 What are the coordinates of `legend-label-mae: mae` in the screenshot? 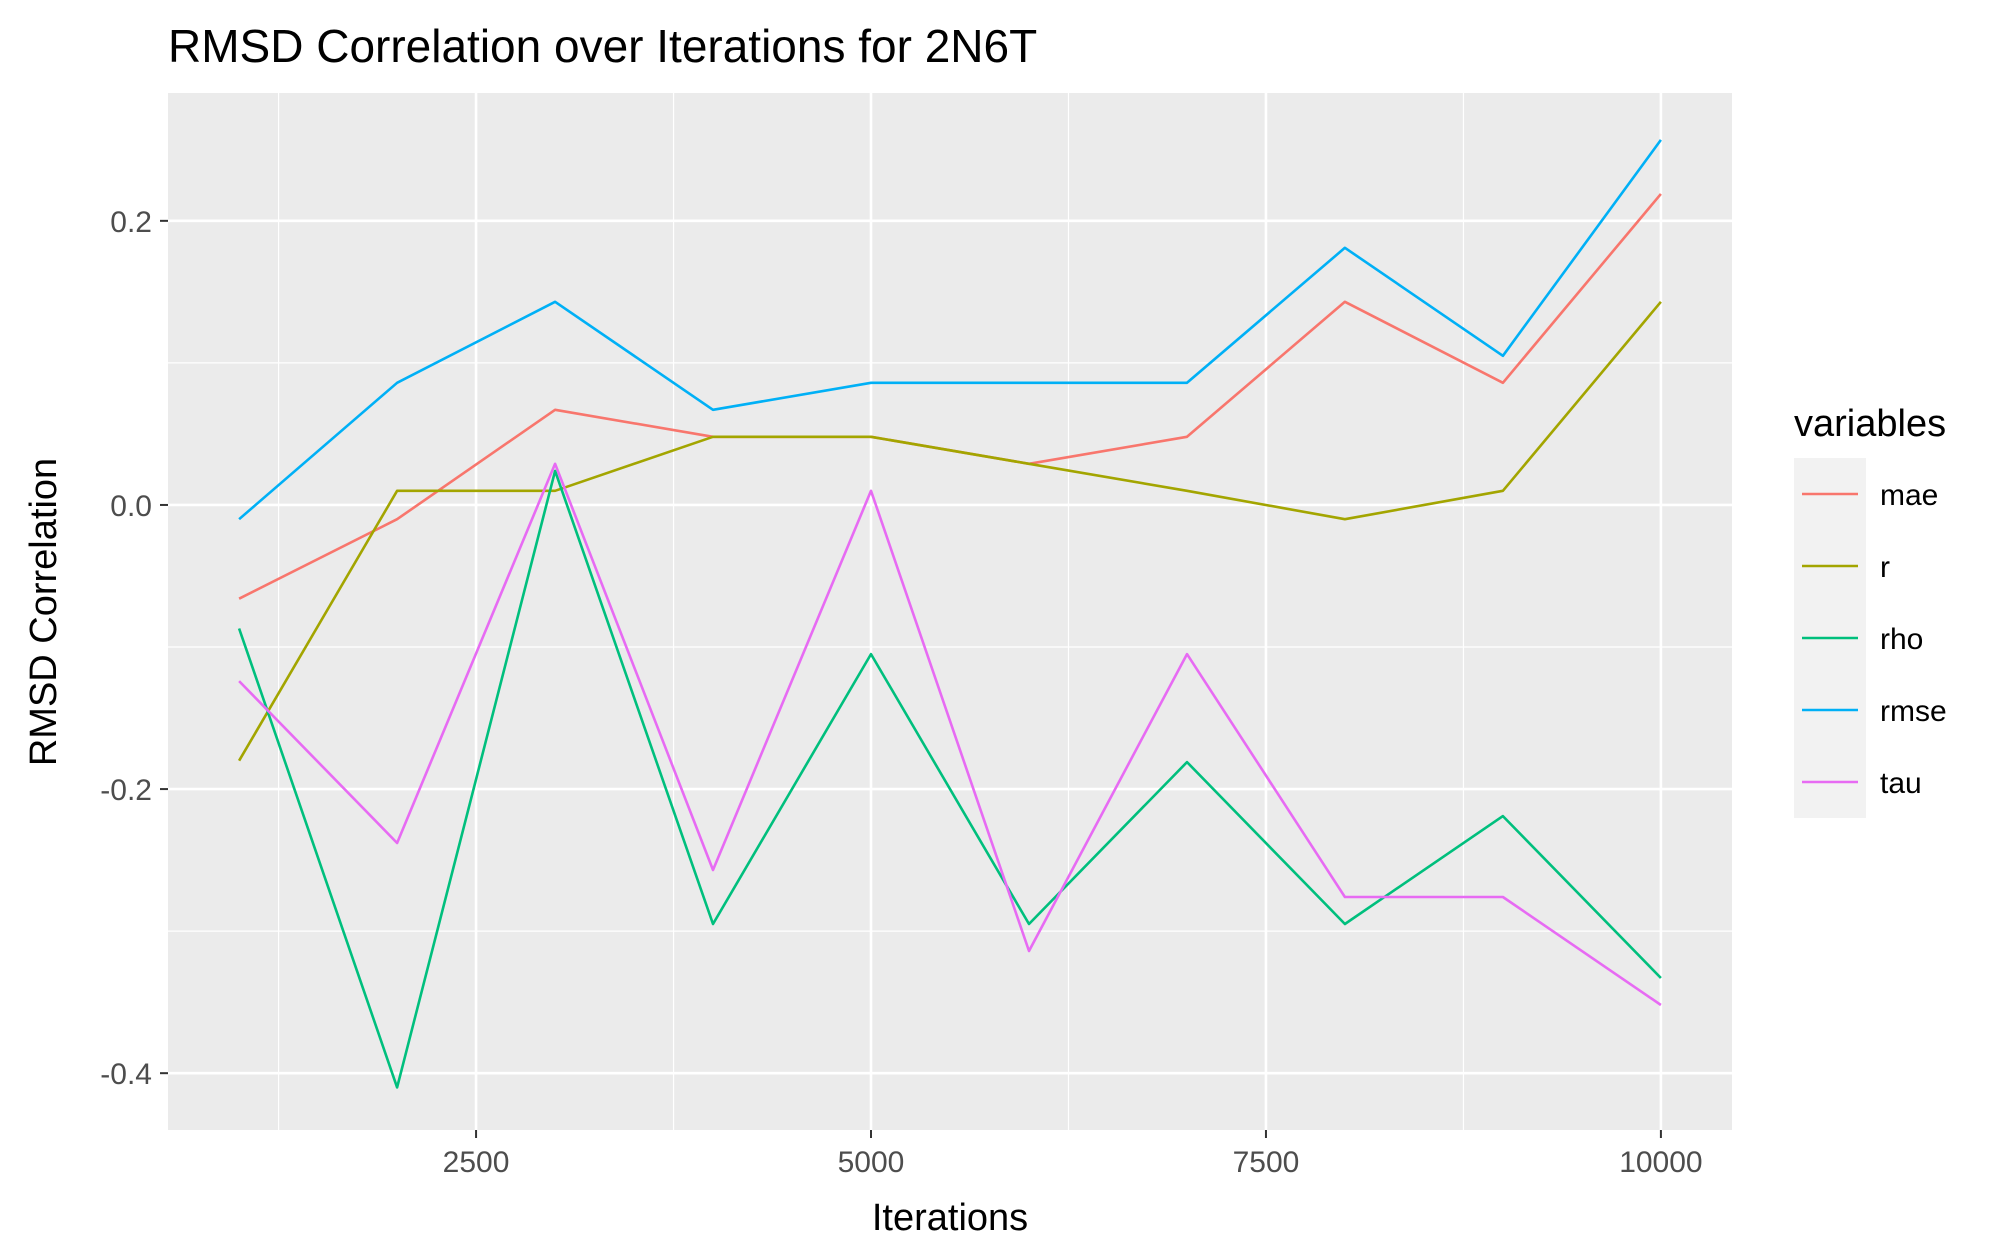 It's located at (1909, 495).